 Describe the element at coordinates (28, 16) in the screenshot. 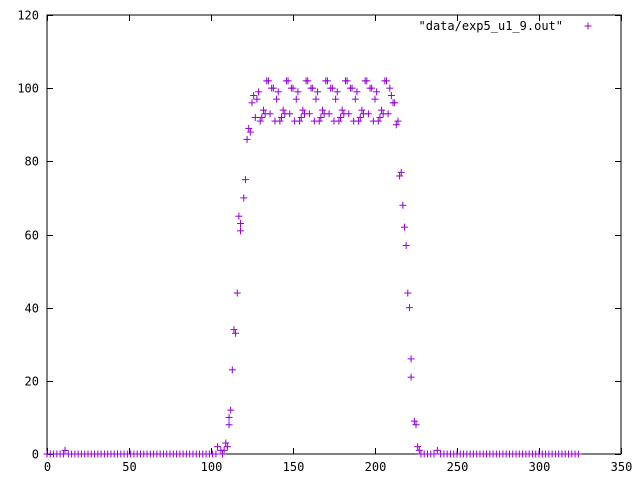

I see `y-tick-label: 120` at that location.